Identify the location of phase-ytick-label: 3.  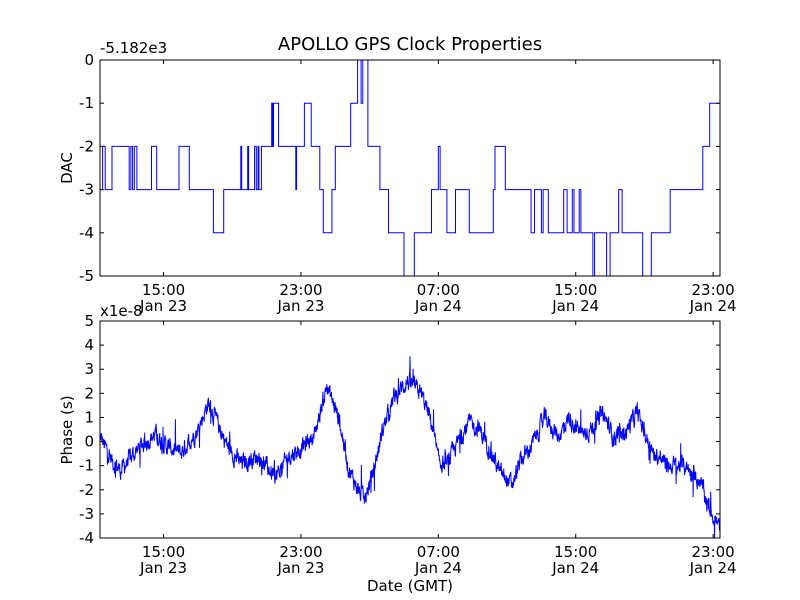
(89, 369).